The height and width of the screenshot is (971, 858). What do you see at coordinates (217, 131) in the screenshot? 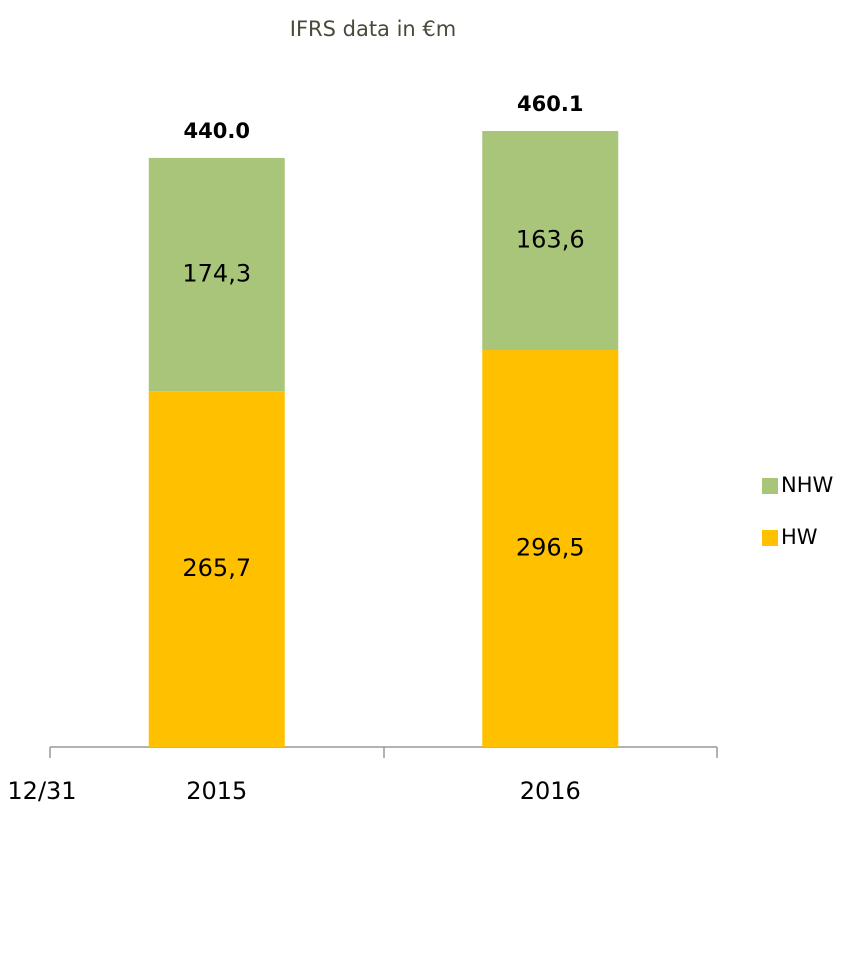
I see `total-label: 440.0` at bounding box center [217, 131].